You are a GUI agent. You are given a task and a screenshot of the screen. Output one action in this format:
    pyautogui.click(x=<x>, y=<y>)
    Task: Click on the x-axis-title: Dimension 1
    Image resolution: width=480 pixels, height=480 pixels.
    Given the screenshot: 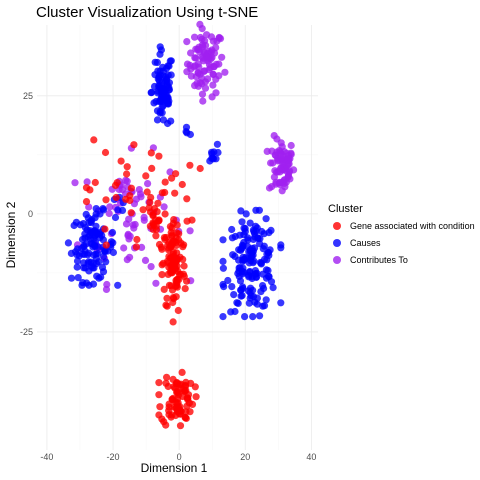 What is the action you would take?
    pyautogui.click(x=174, y=468)
    